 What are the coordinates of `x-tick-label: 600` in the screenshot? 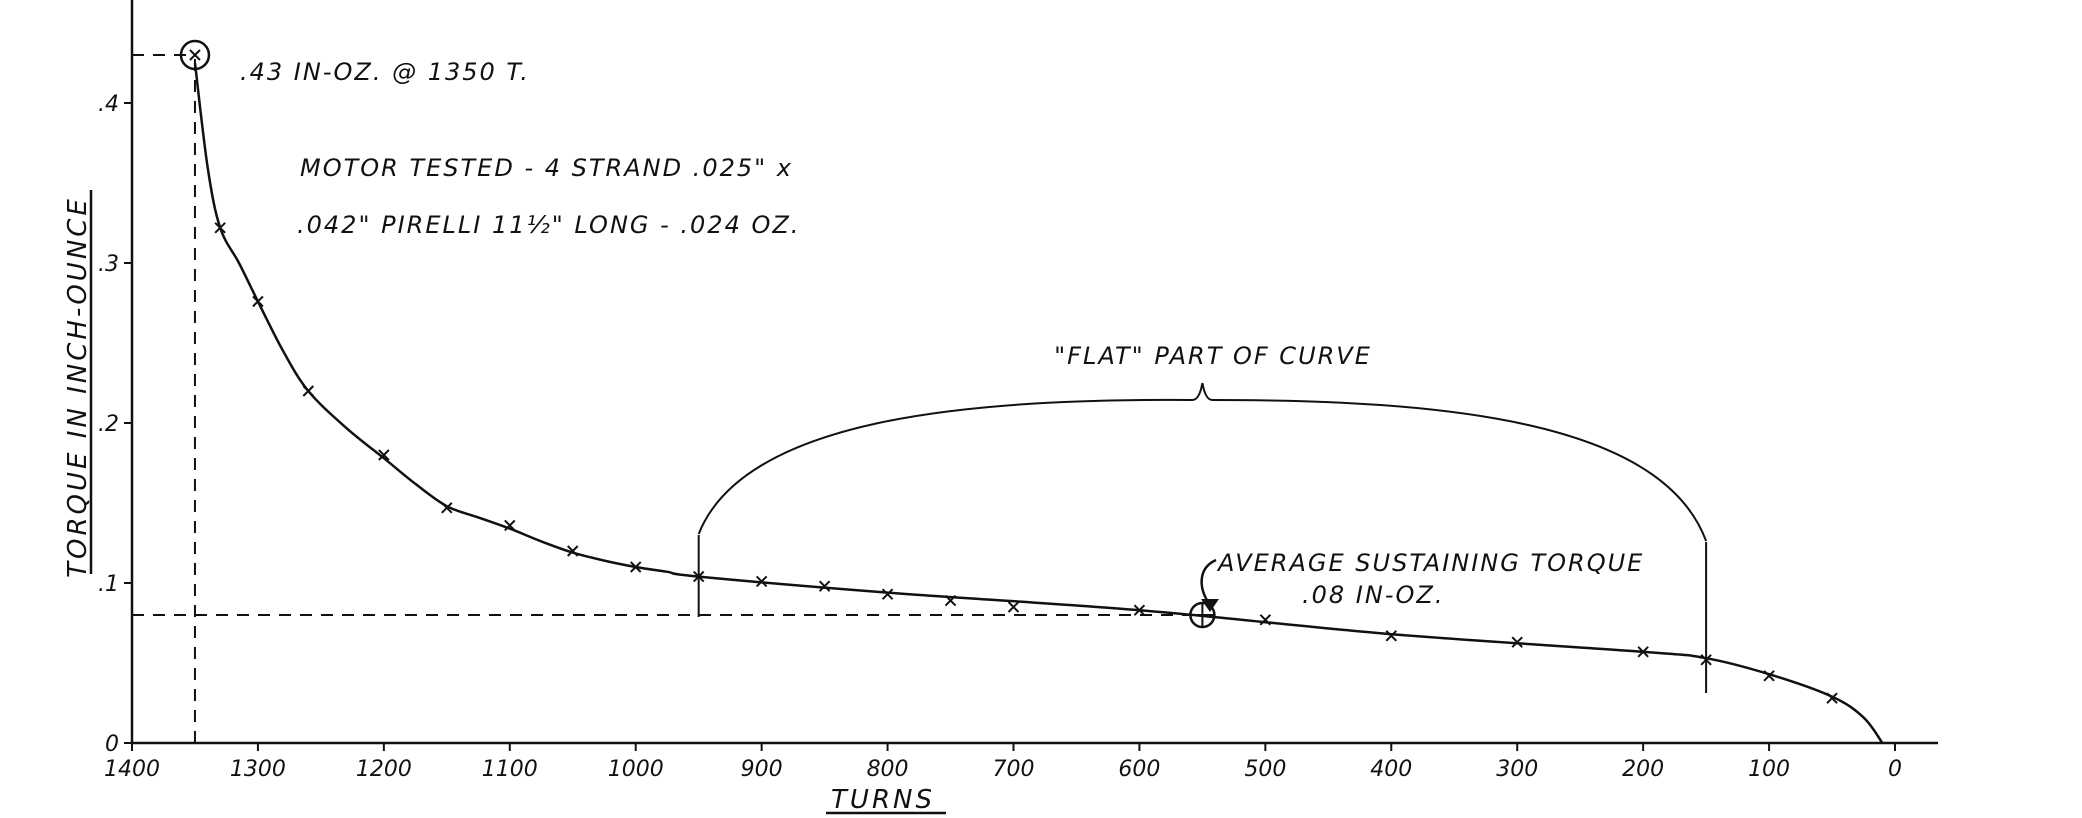 It's located at (1139, 769).